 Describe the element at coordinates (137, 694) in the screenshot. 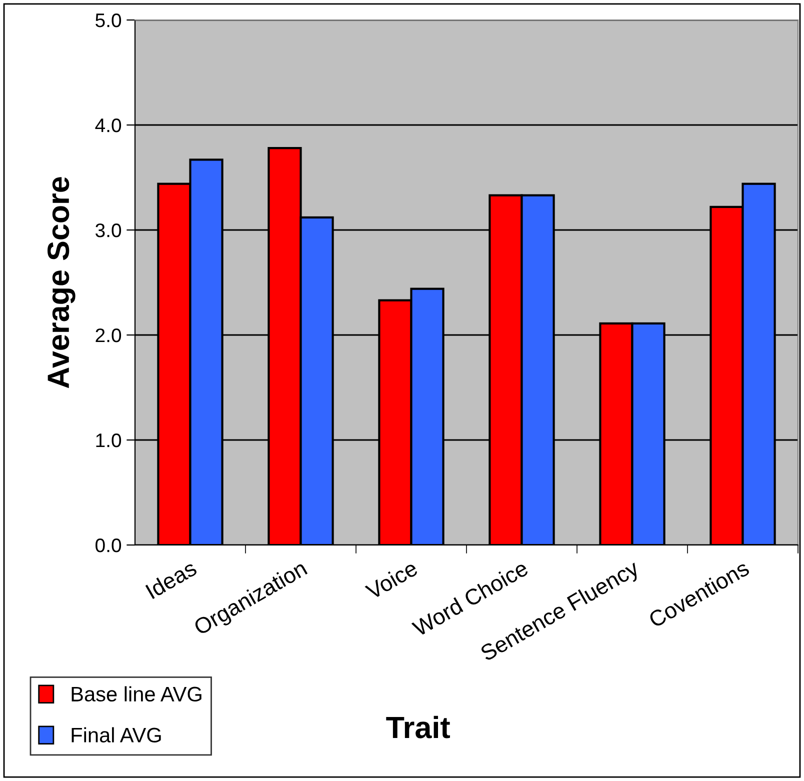

I see `legend-label: Base line AVG` at that location.